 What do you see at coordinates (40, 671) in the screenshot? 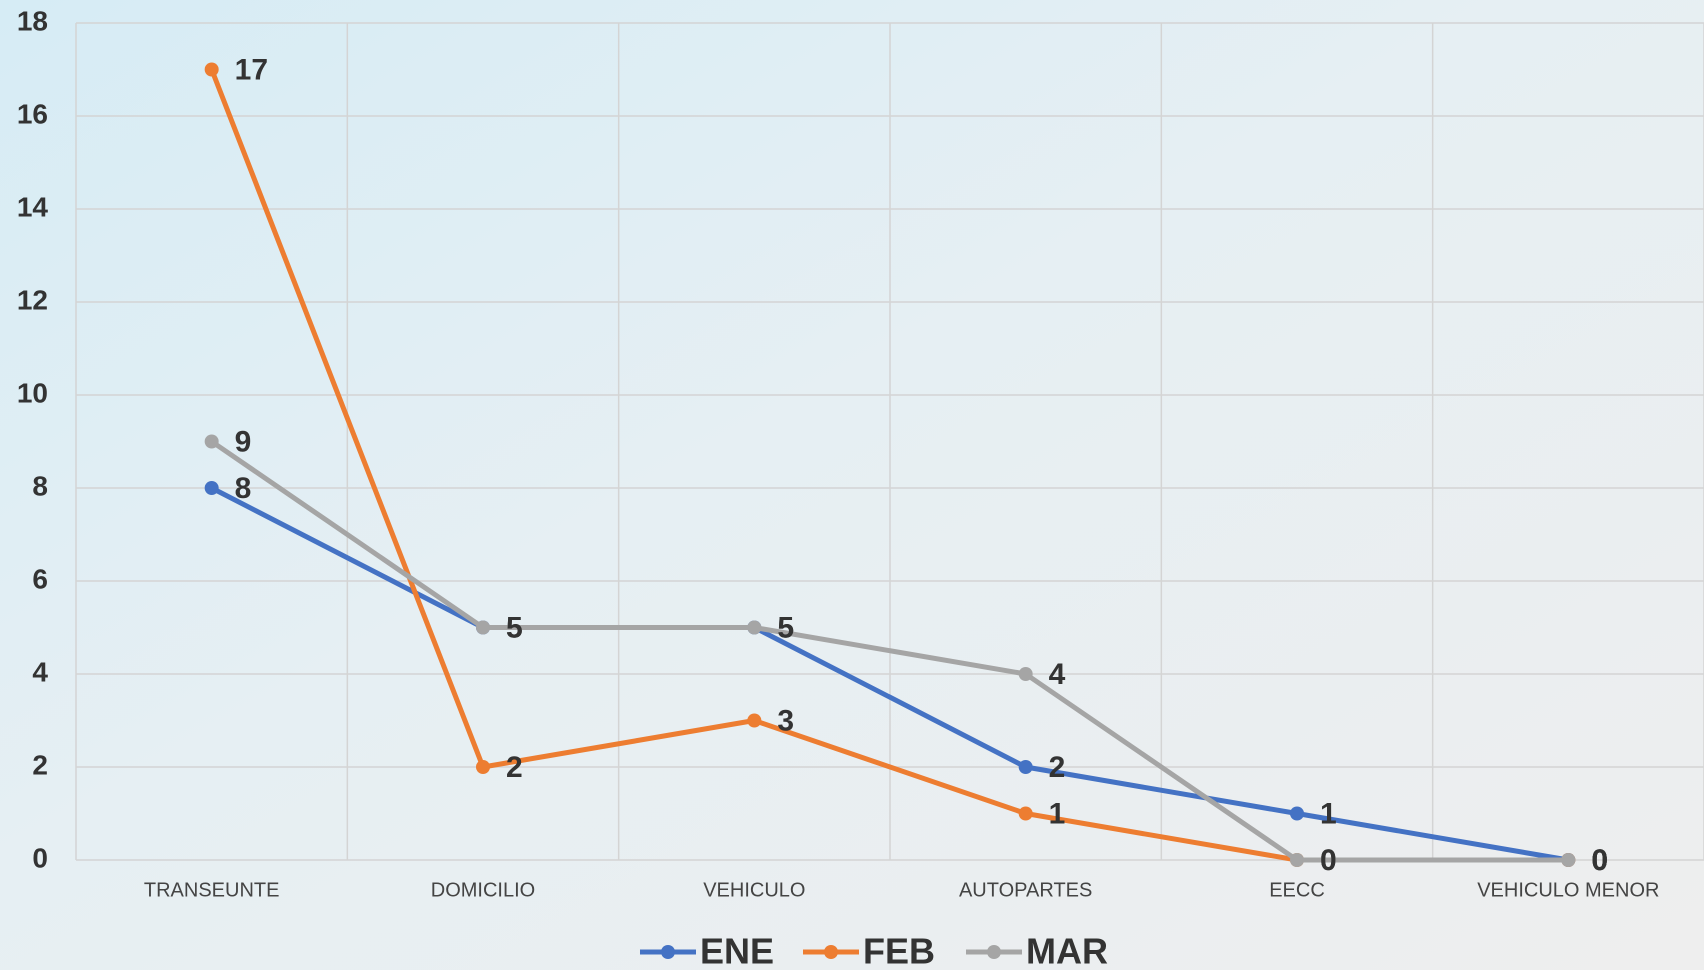
I see `y-tick-label: 4` at bounding box center [40, 671].